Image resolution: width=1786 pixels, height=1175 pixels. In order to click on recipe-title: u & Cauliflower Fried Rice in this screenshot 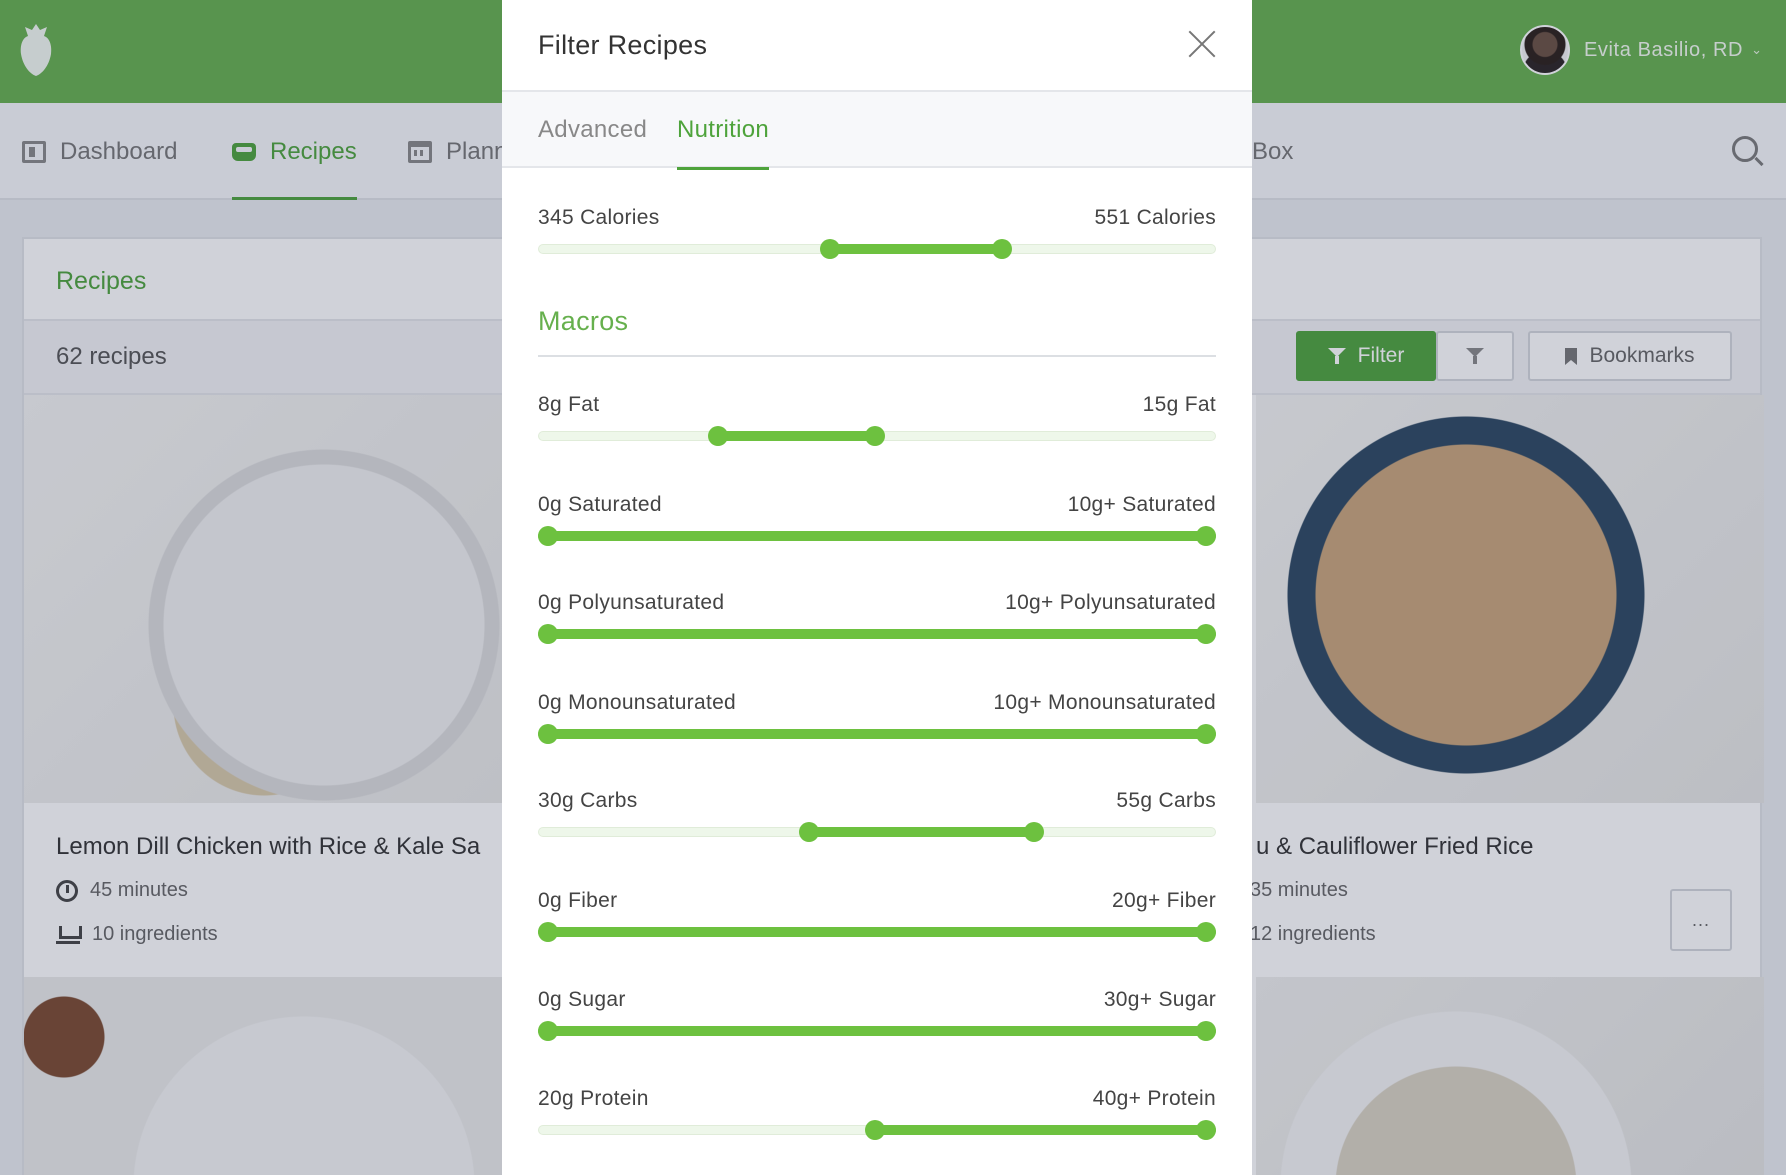, I will do `click(1395, 846)`.